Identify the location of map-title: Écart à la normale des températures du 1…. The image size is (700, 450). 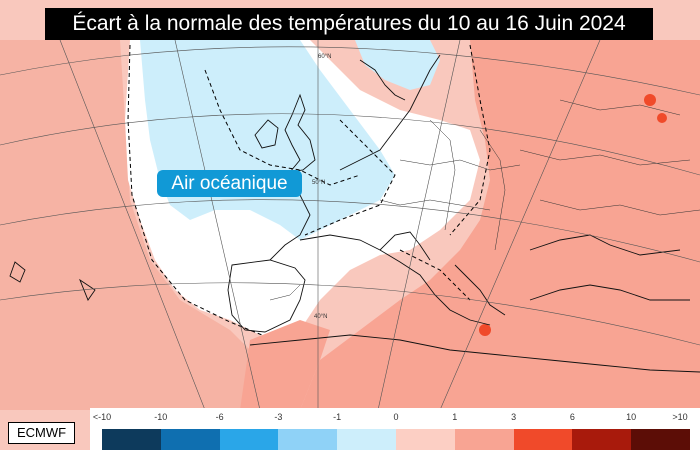
(349, 24).